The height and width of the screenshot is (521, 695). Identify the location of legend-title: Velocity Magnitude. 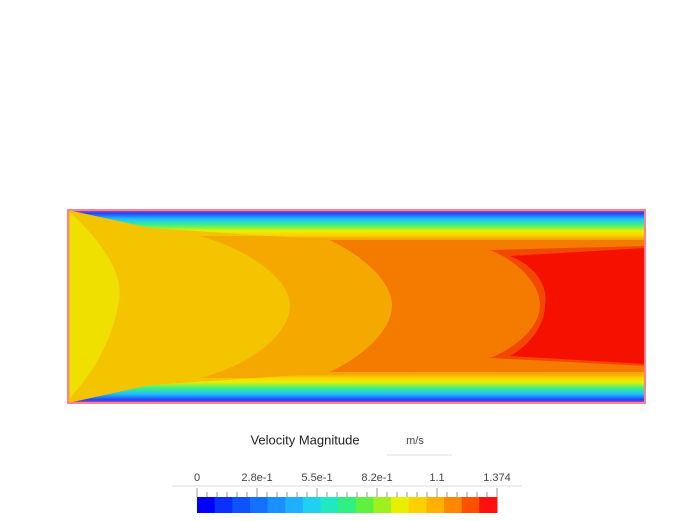
(304, 439).